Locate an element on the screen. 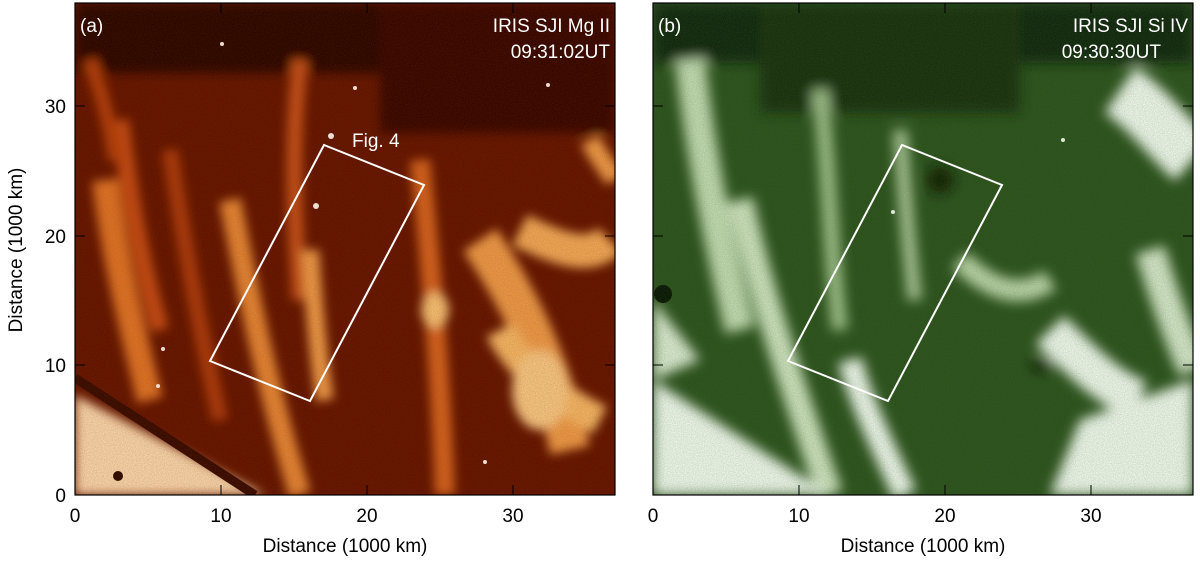 The height and width of the screenshot is (563, 1200). panel-b-xlabel: Distance (1000 km) is located at coordinates (923, 546).